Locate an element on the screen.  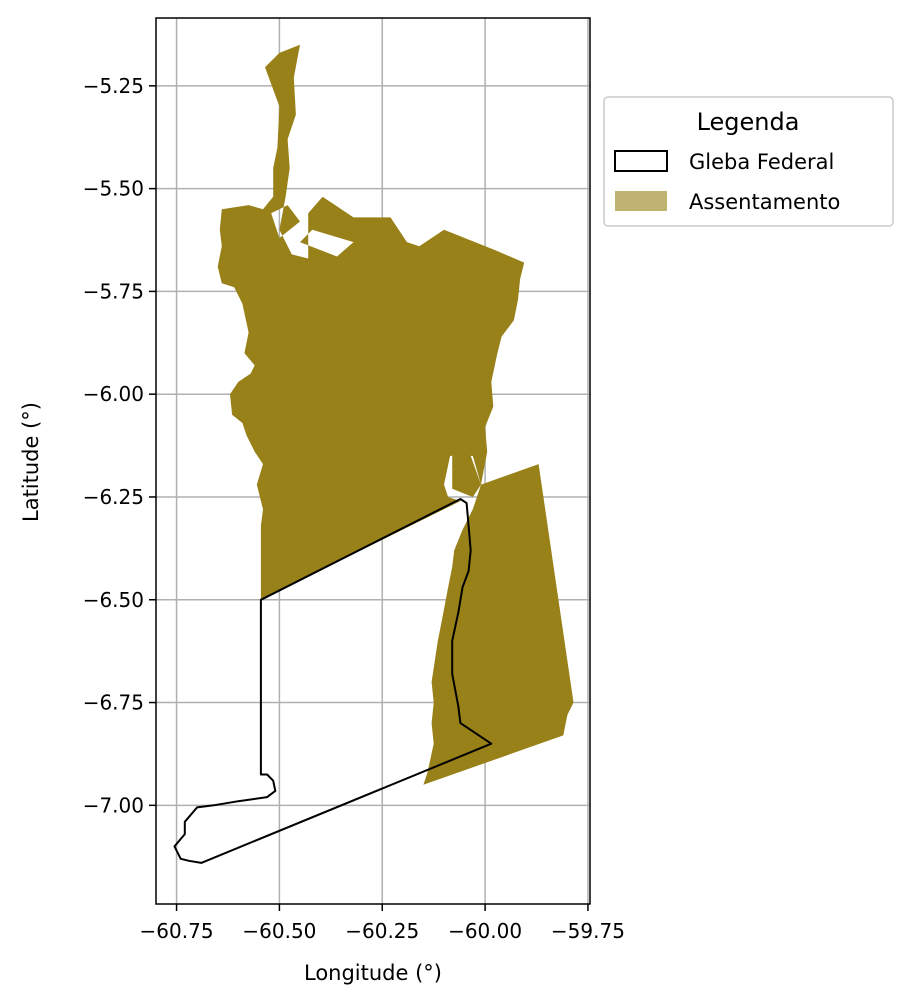
y-tick-label: −5.25 is located at coordinates (113, 86).